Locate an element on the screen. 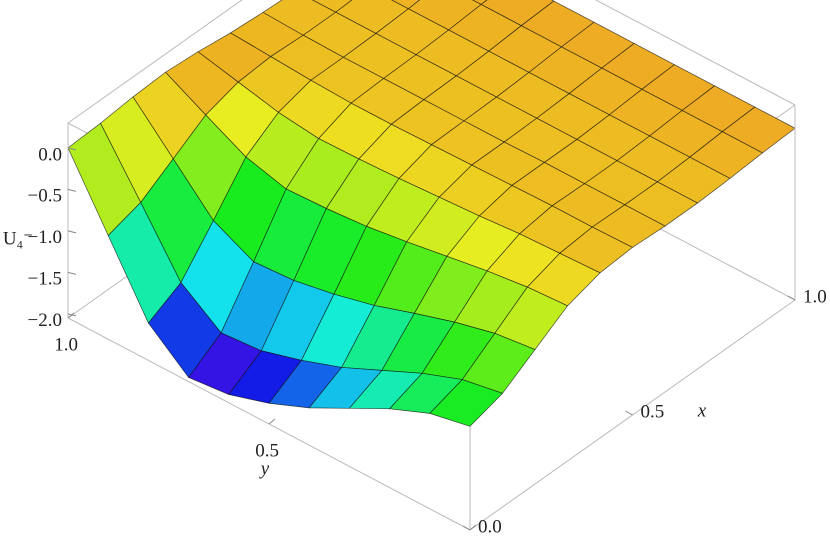 The width and height of the screenshot is (830, 548). x-tick-label: 1.0 is located at coordinates (815, 296).